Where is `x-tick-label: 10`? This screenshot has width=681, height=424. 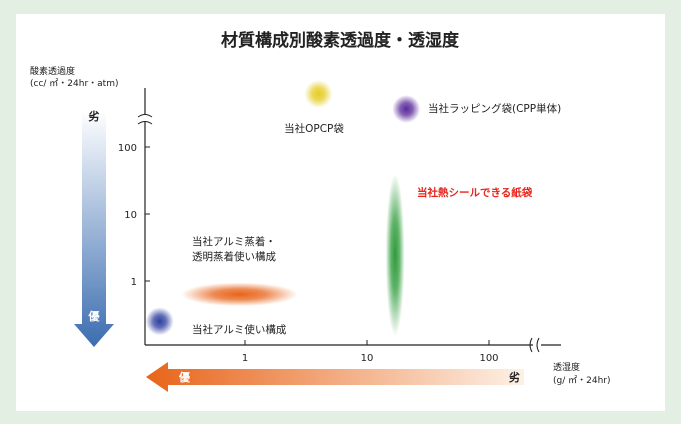 x-tick-label: 10 is located at coordinates (367, 358).